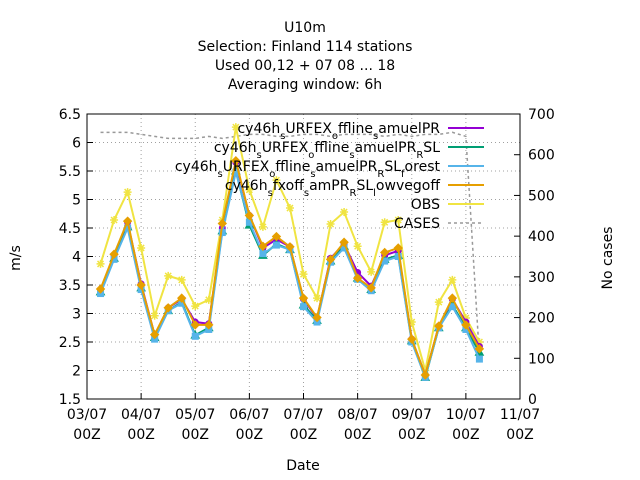 The width and height of the screenshot is (640, 480). What do you see at coordinates (305, 66) in the screenshot?
I see `chart-subtitle: Used 00,12 + 07 08 ... 18` at bounding box center [305, 66].